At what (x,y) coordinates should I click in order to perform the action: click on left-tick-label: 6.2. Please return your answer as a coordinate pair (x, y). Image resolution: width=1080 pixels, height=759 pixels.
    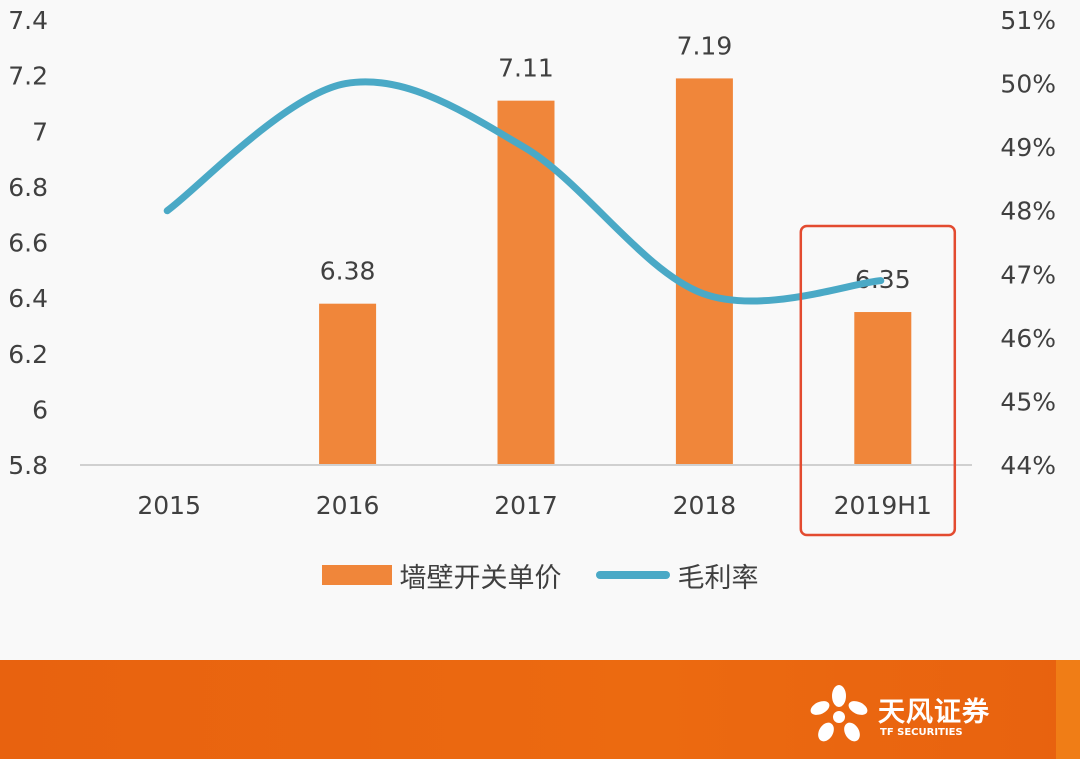
    Looking at the image, I should click on (28, 354).